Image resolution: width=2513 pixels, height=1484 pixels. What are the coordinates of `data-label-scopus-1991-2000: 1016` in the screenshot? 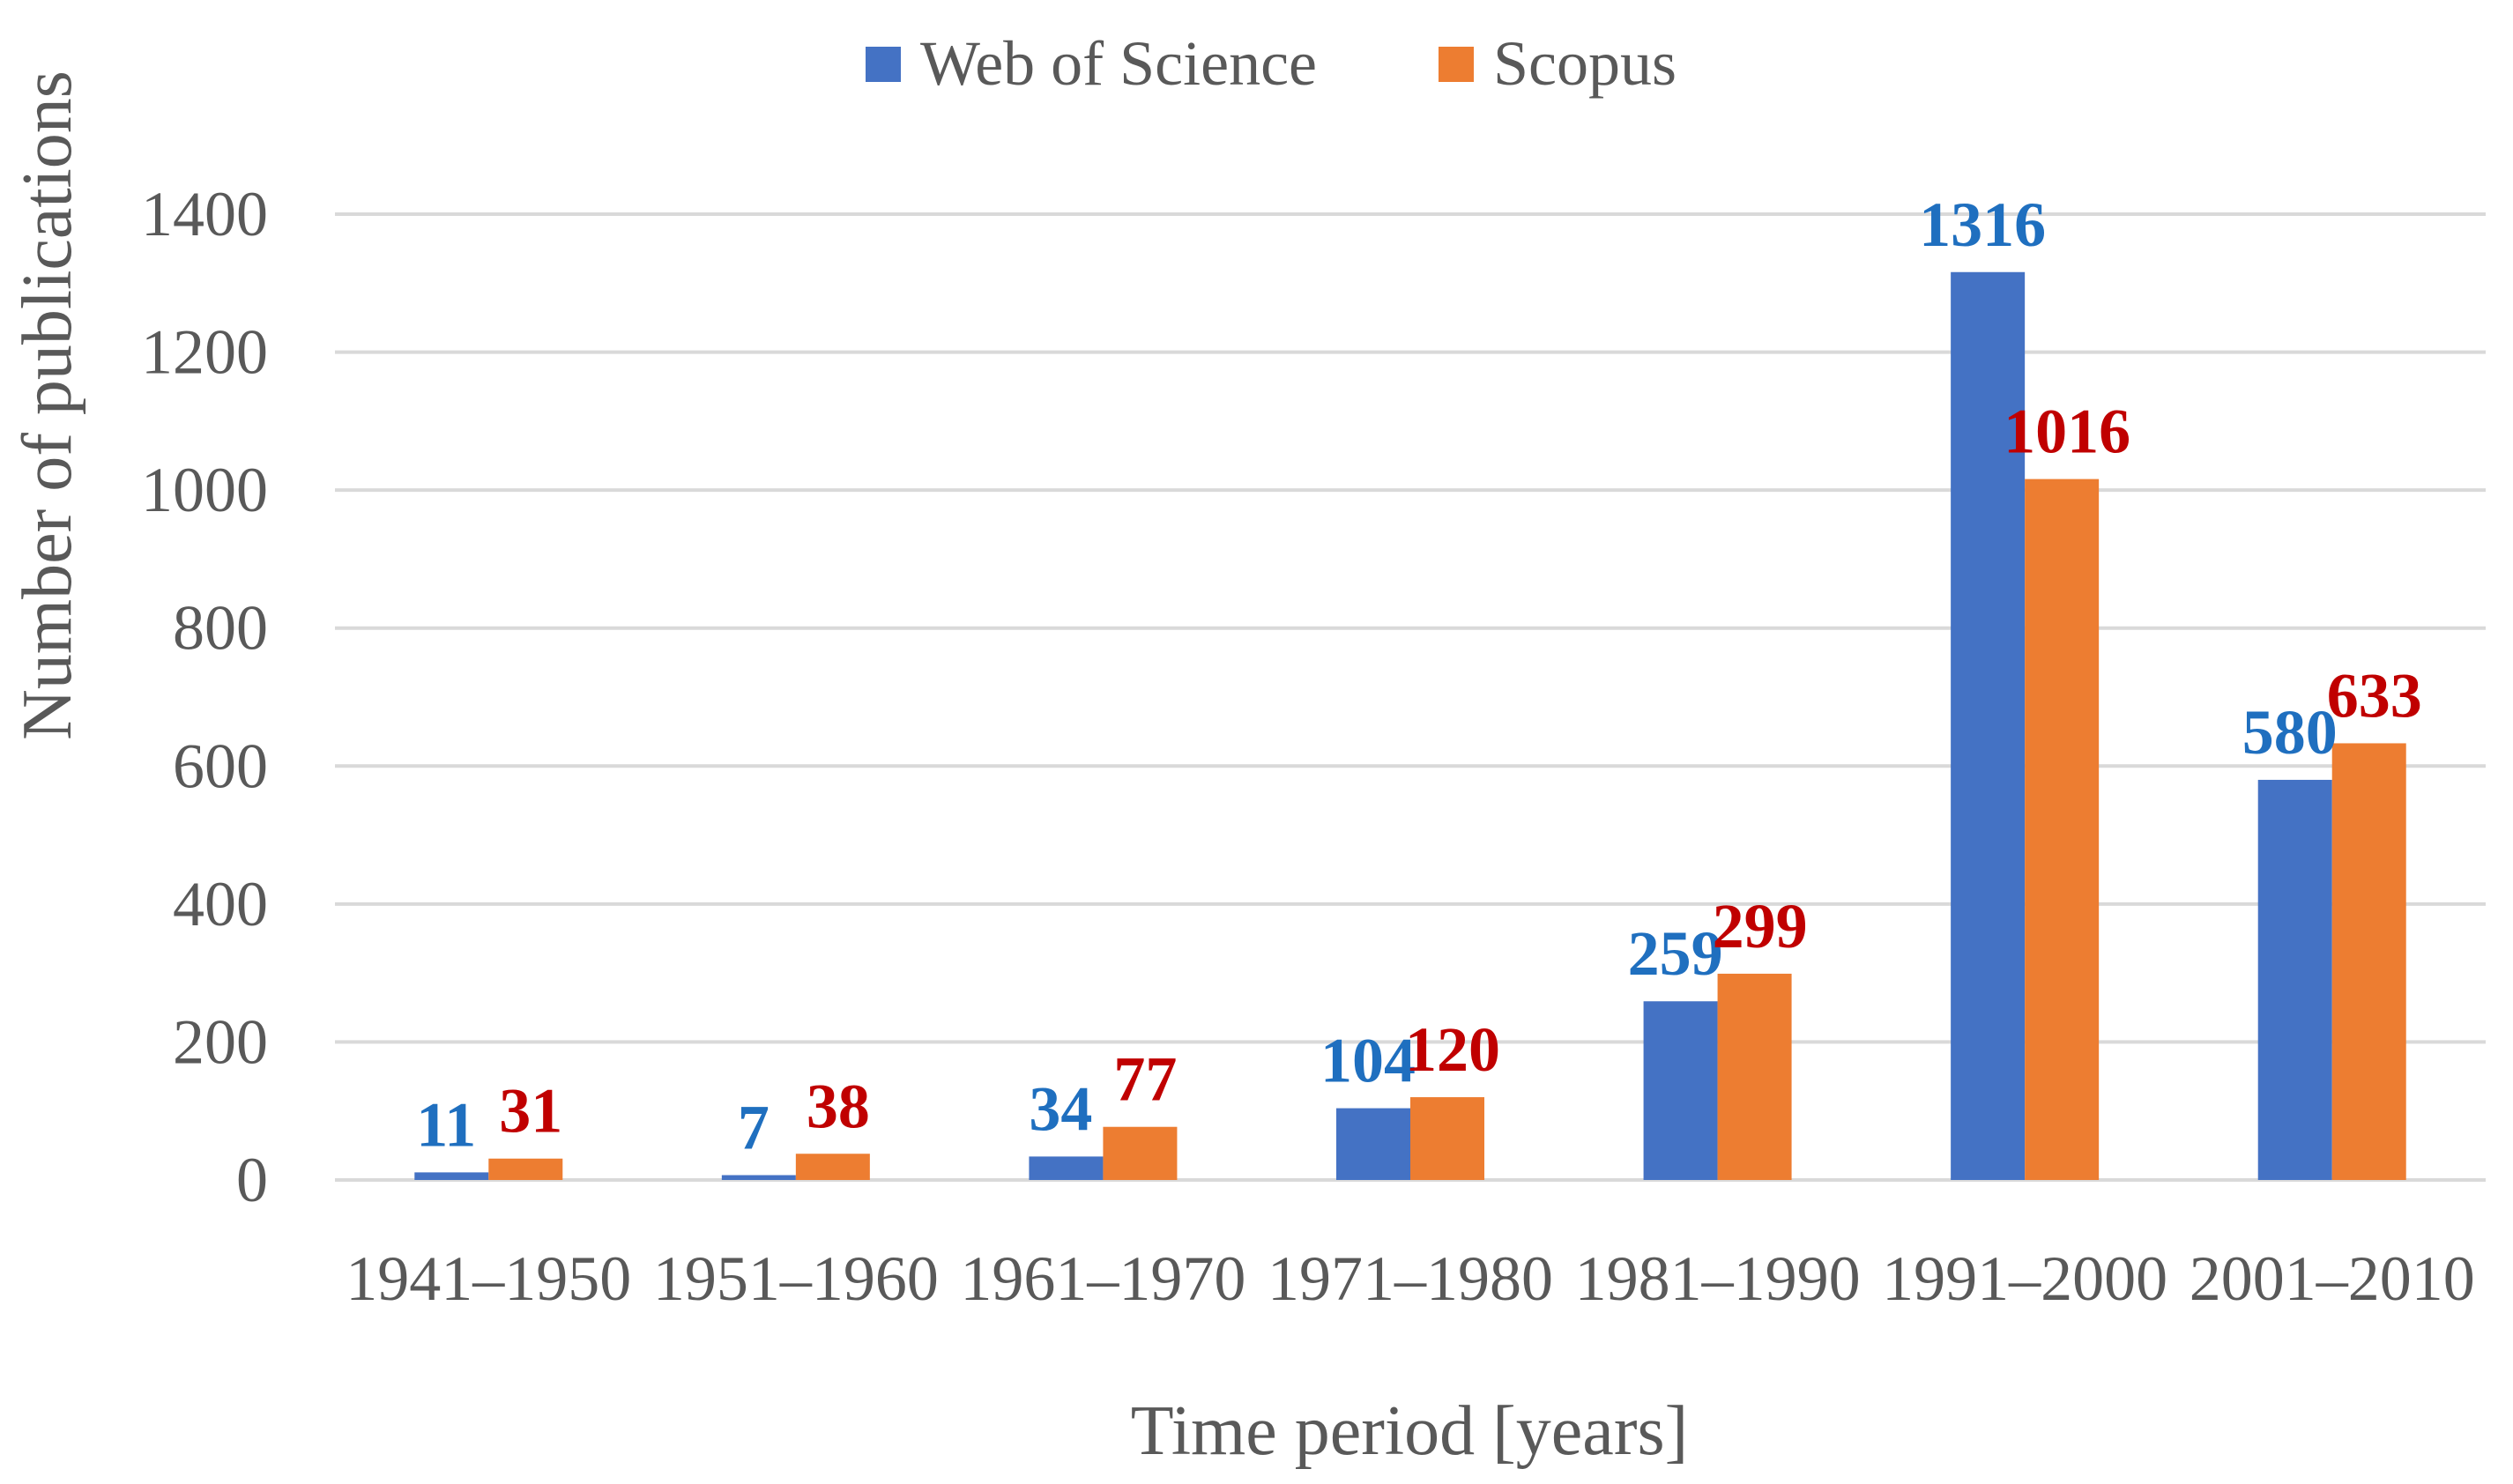 It's located at (2067, 432).